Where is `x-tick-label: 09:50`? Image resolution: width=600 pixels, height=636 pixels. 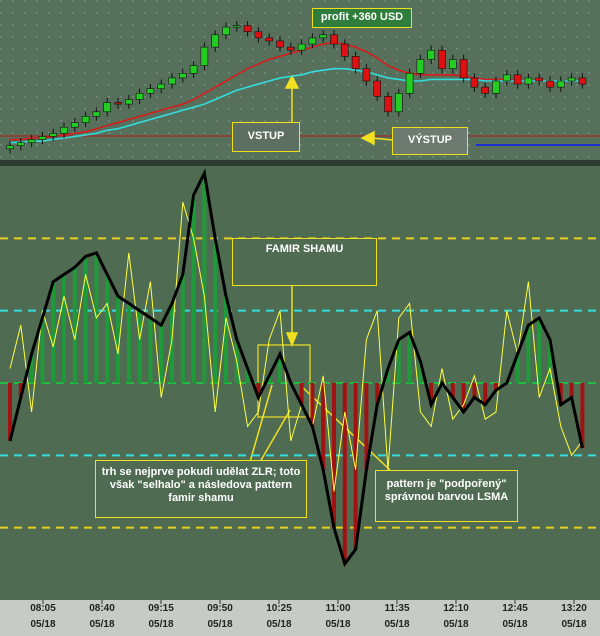
x-tick-label: 09:50 is located at coordinates (220, 608).